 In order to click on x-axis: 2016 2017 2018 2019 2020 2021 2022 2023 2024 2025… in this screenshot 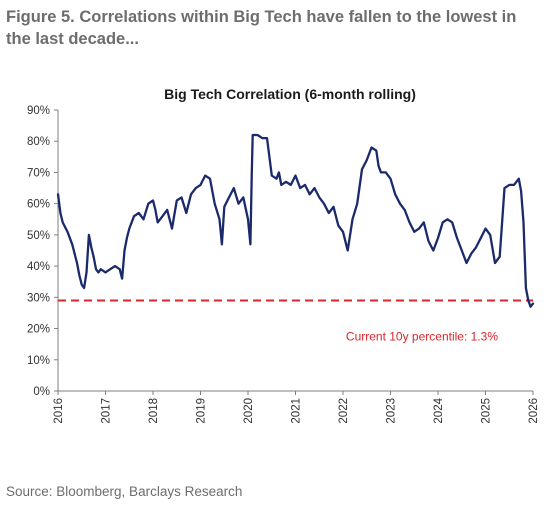, I will do `click(296, 407)`.